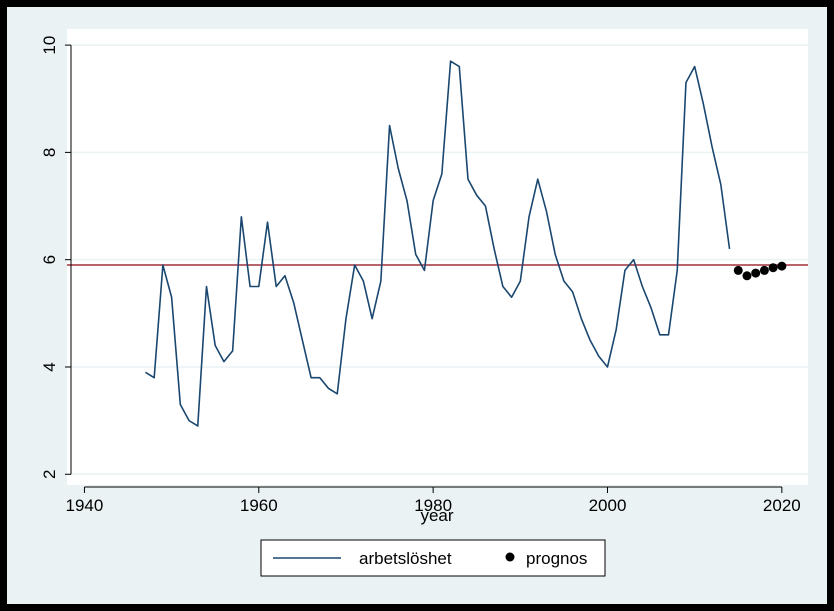 This screenshot has height=611, width=834. Describe the element at coordinates (773, 268) in the screenshot. I see `series-point-prognos-2019` at that location.